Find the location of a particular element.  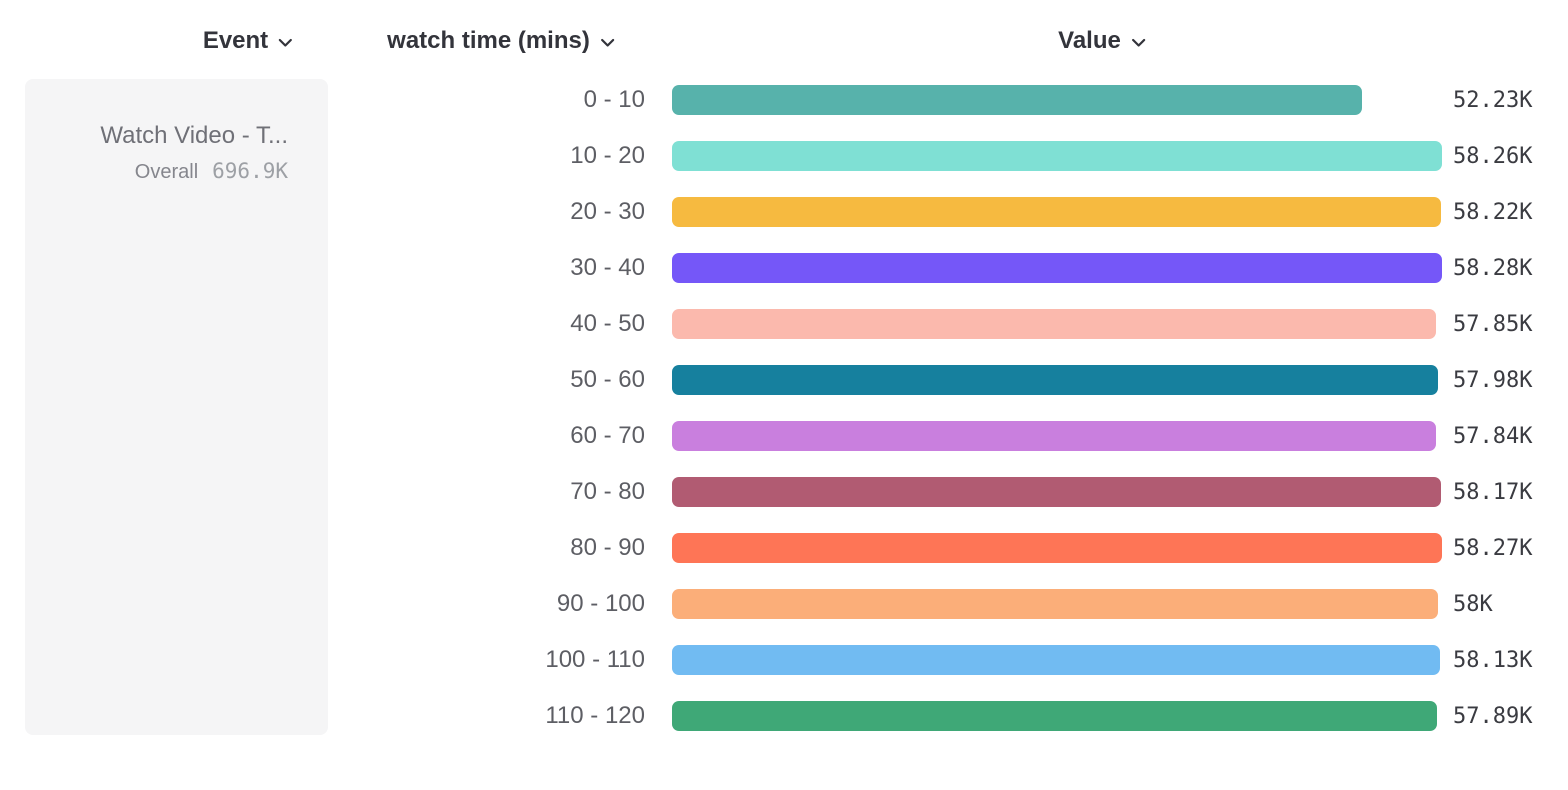

breakdown-column-dropdown: watch time (mins) is located at coordinates (501, 41).